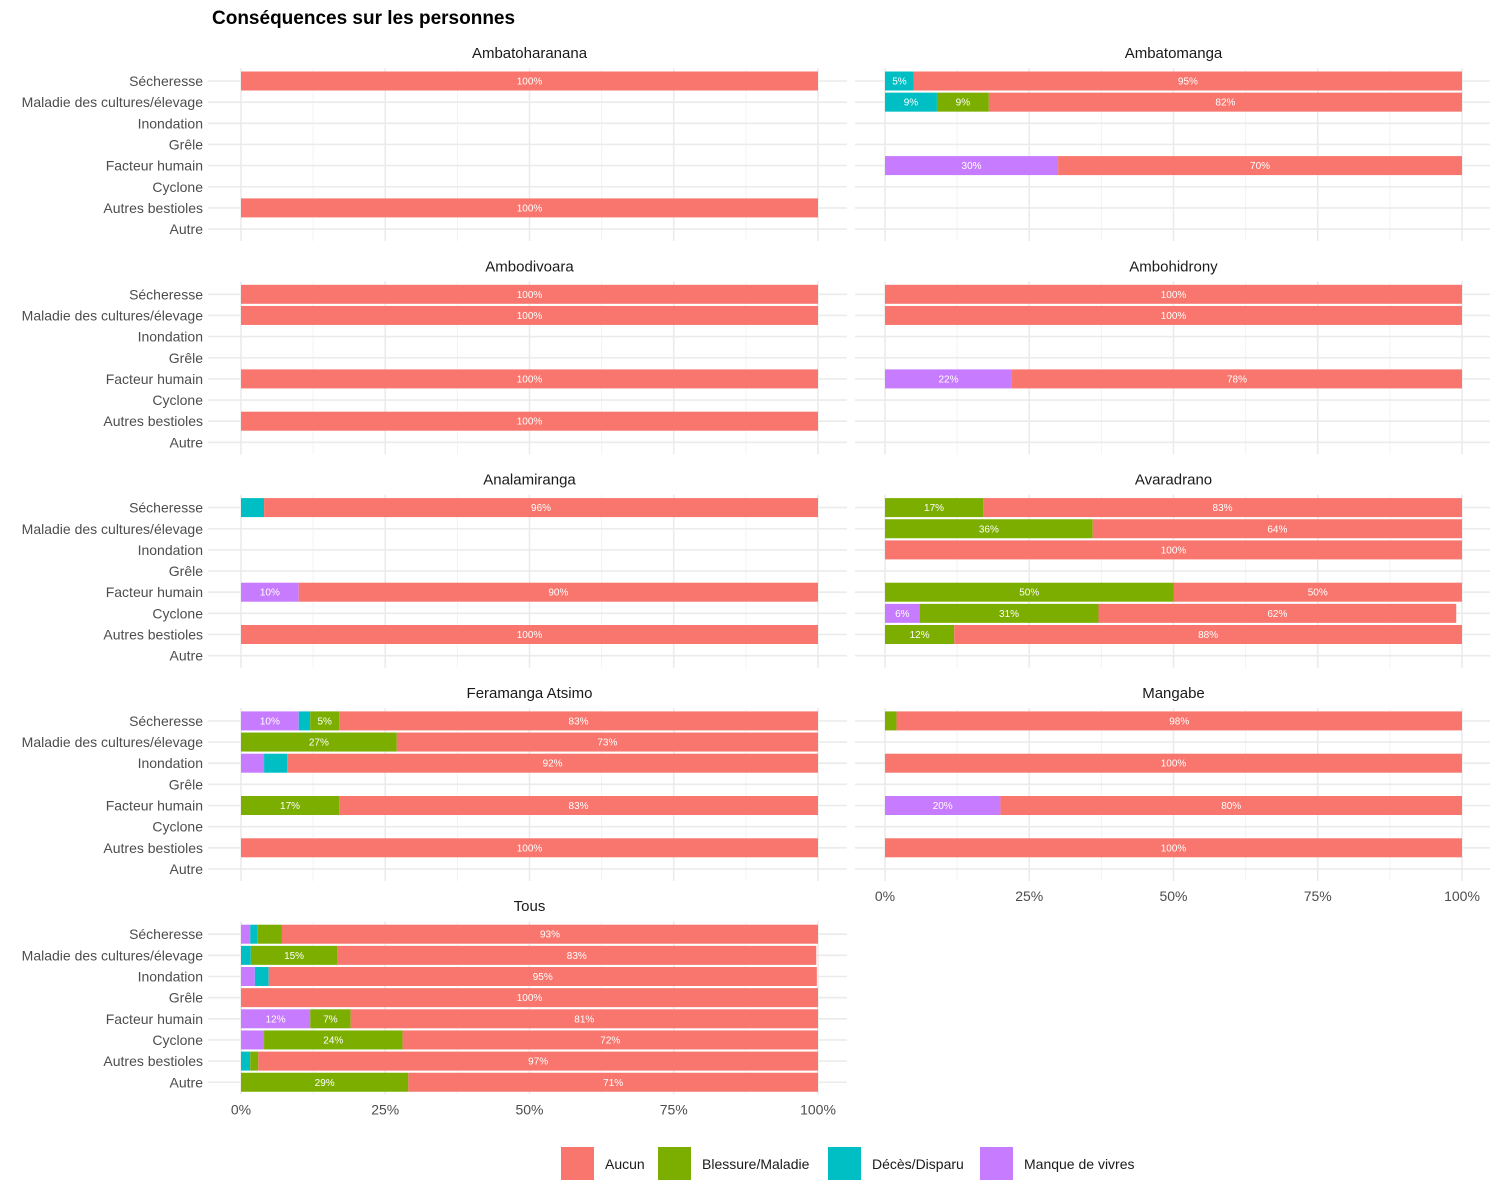 This screenshot has width=1500, height=1200. Describe the element at coordinates (270, 593) in the screenshot. I see `bar-value-label: 10%` at that location.